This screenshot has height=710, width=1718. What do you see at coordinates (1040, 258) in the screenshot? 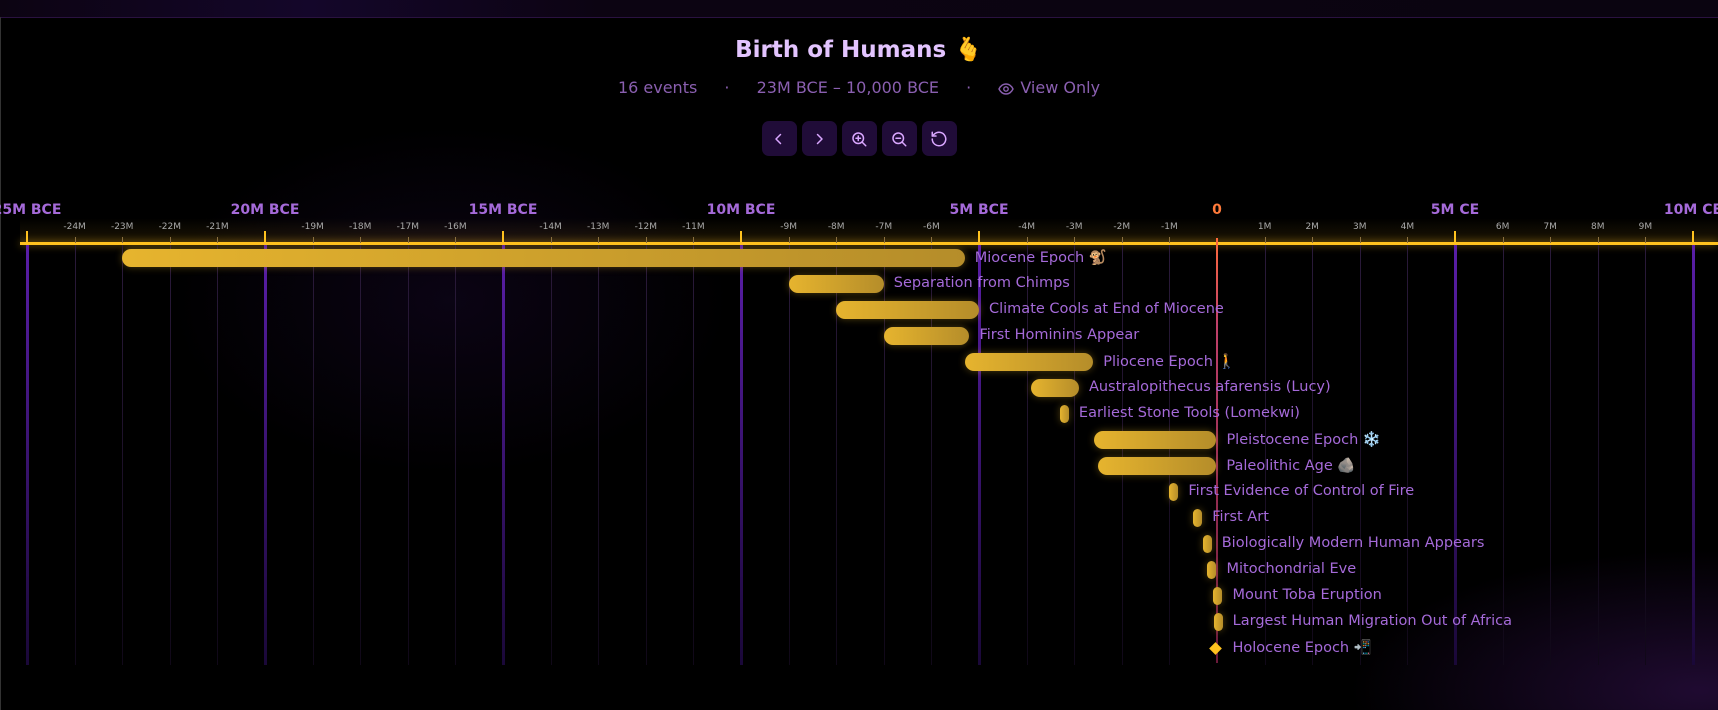
I see `event-label: Miocene Epoch 🐒` at bounding box center [1040, 258].